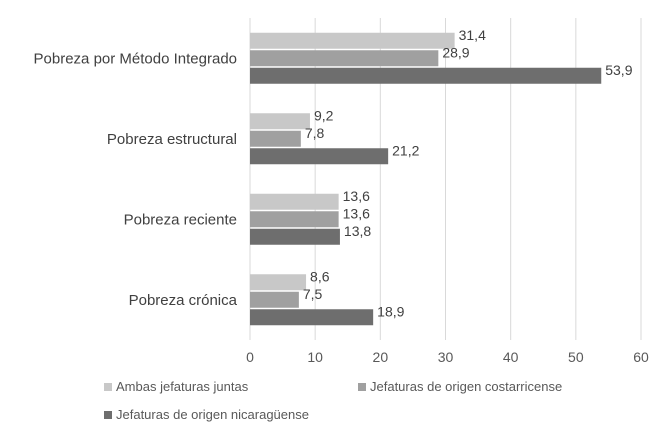  What do you see at coordinates (357, 231) in the screenshot?
I see `data-label-2-2: 13,8` at bounding box center [357, 231].